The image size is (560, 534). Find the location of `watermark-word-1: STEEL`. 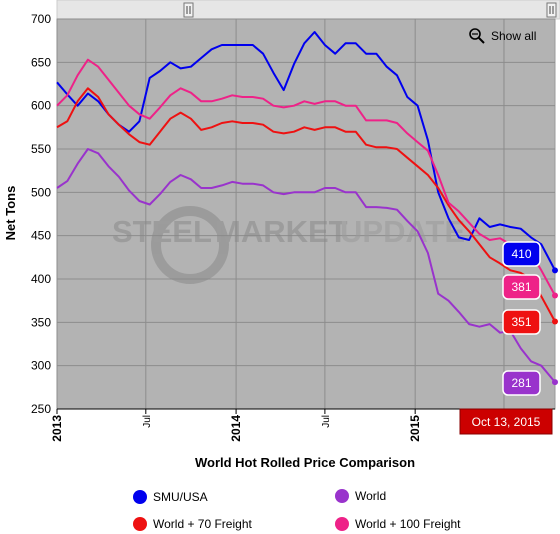

watermark-word-1: STEEL is located at coordinates (162, 231).